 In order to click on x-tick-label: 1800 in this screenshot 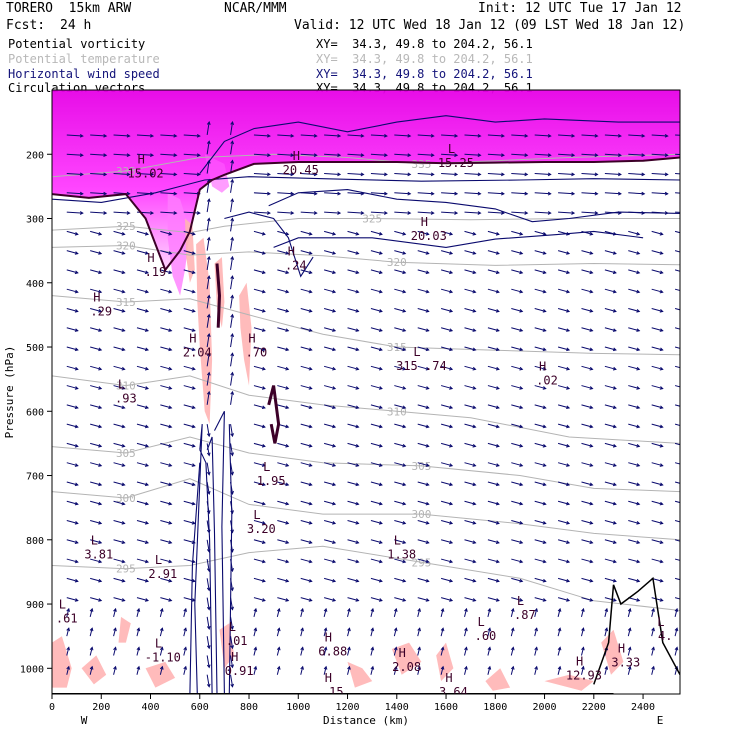, I will do `click(495, 707)`.